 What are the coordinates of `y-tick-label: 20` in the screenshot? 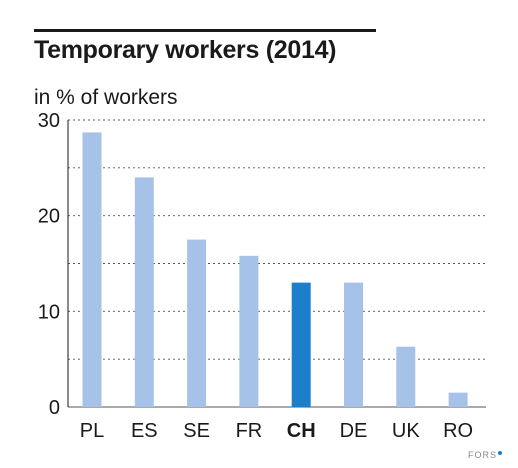 It's located at (49, 217).